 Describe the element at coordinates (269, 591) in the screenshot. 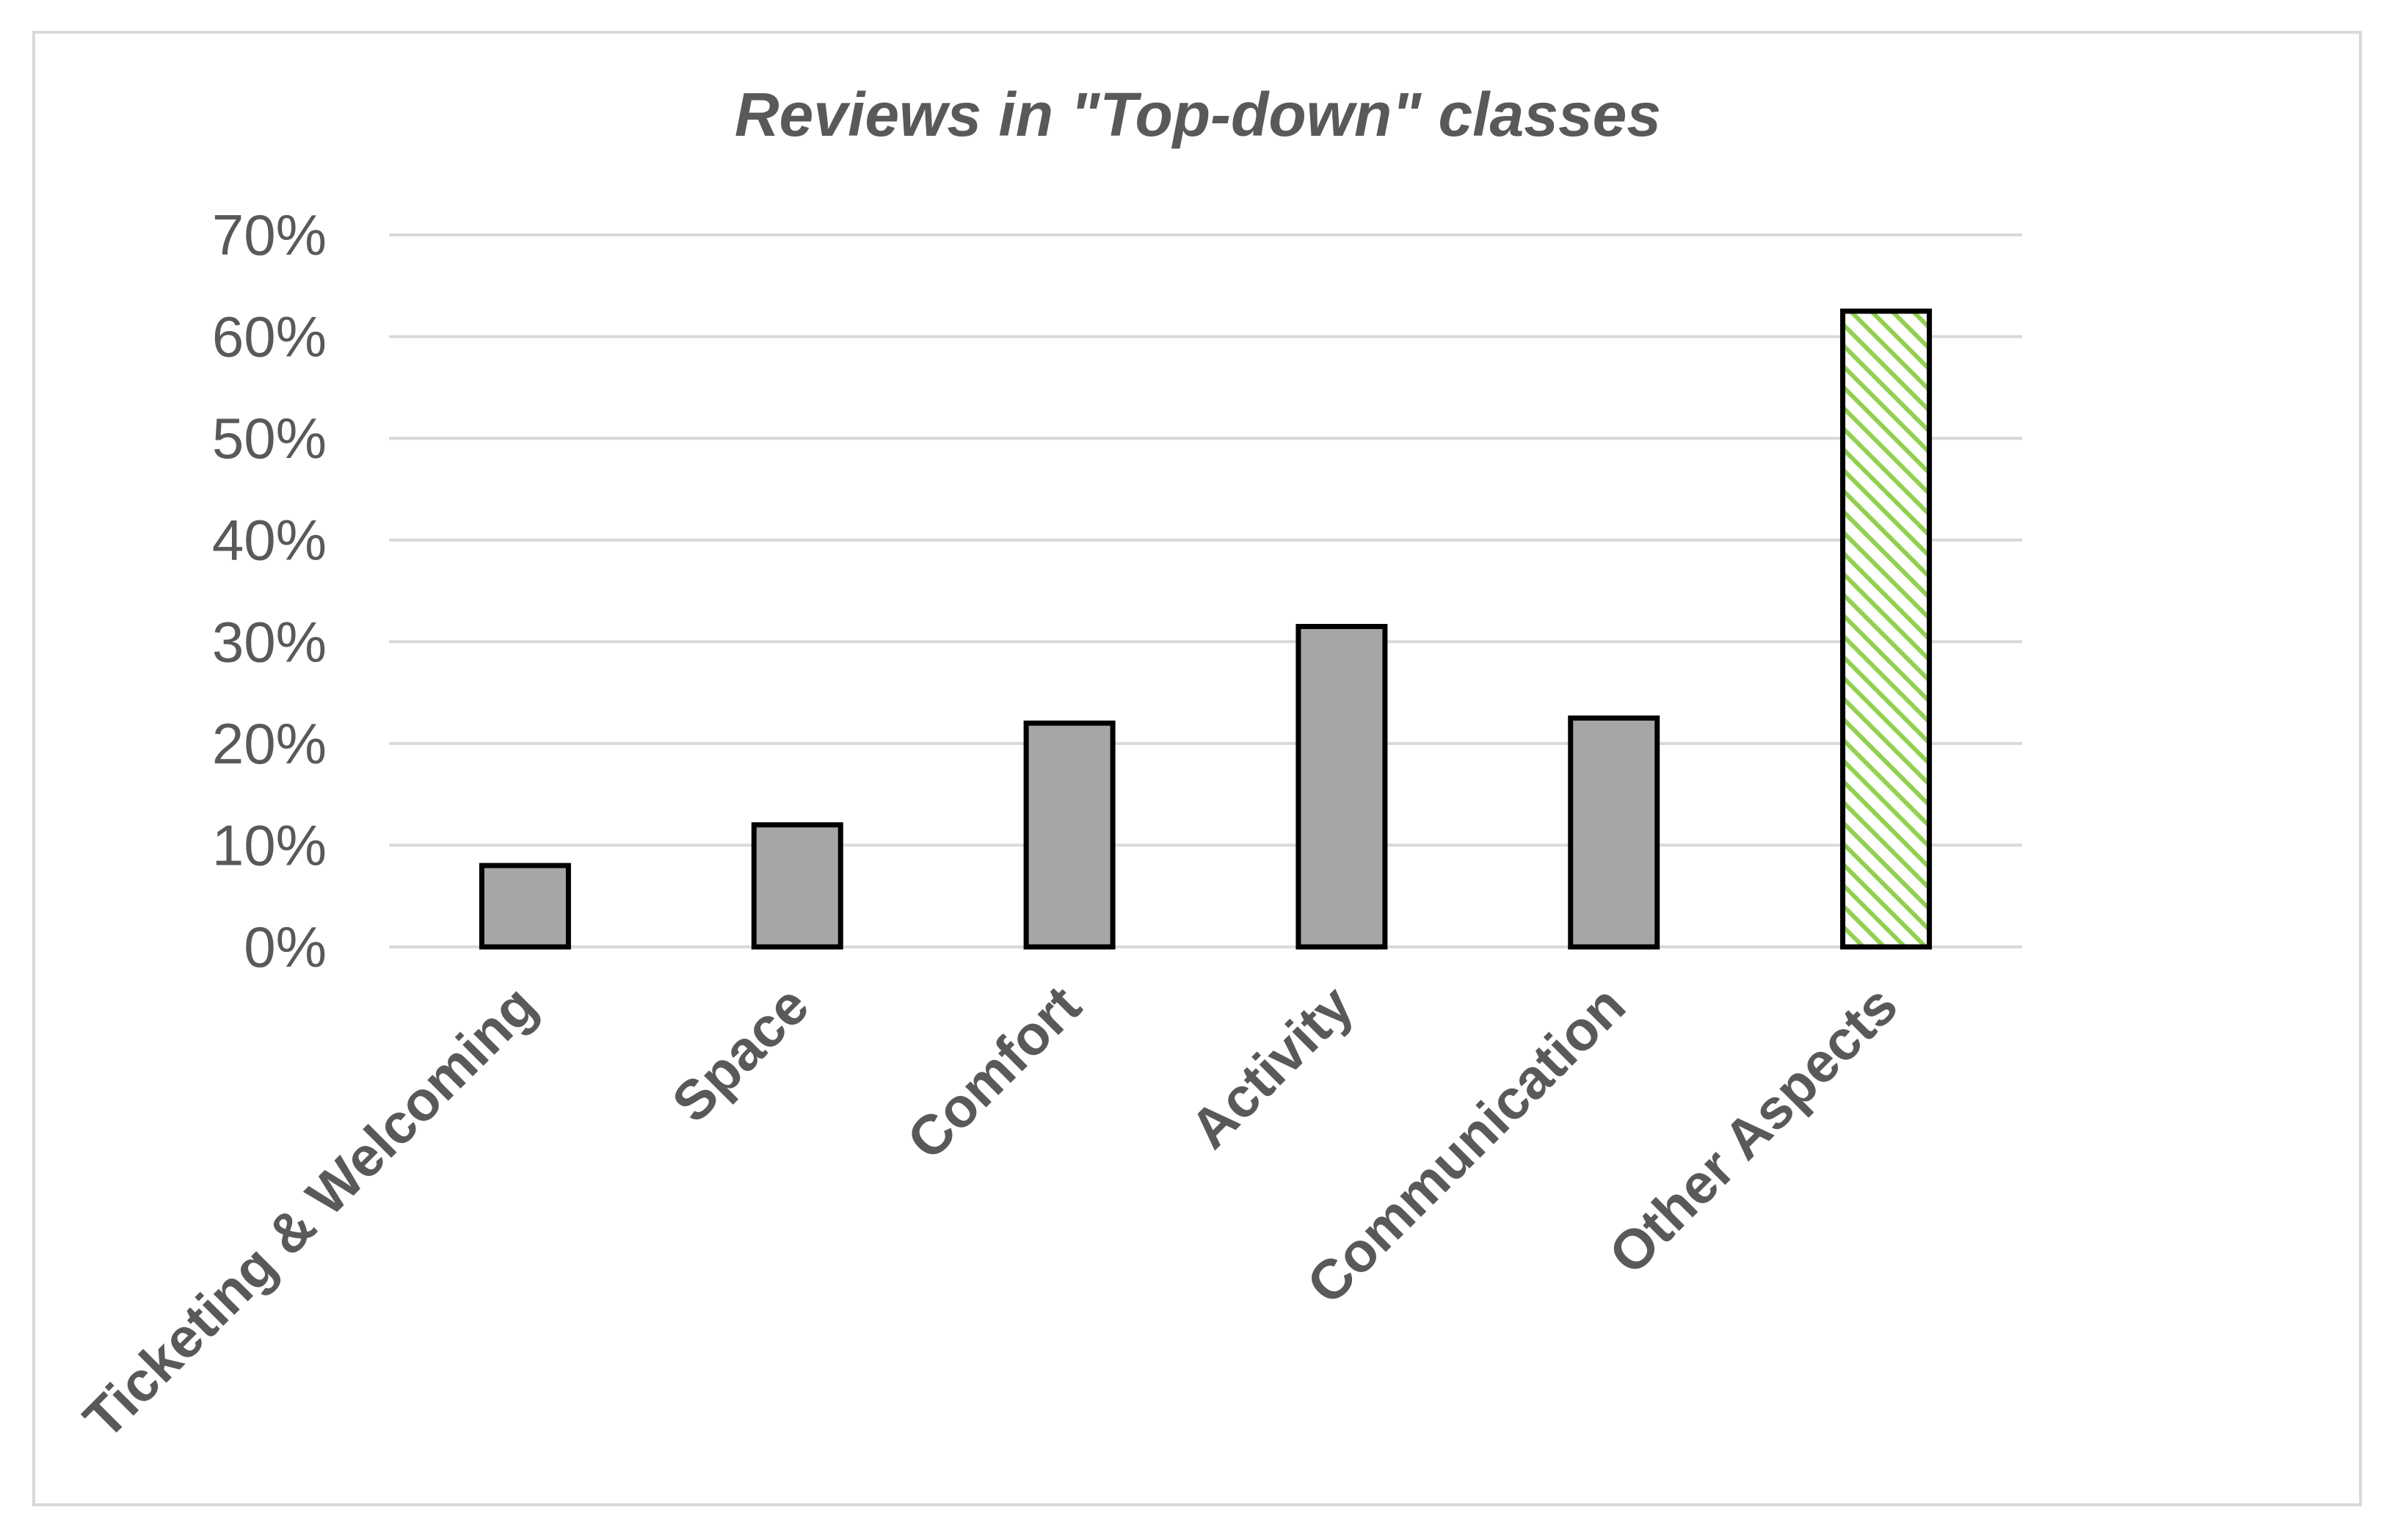

I see `y-axis-tick-labels: 0% 10% 20% 30% 40% 50% 60% 70%` at that location.